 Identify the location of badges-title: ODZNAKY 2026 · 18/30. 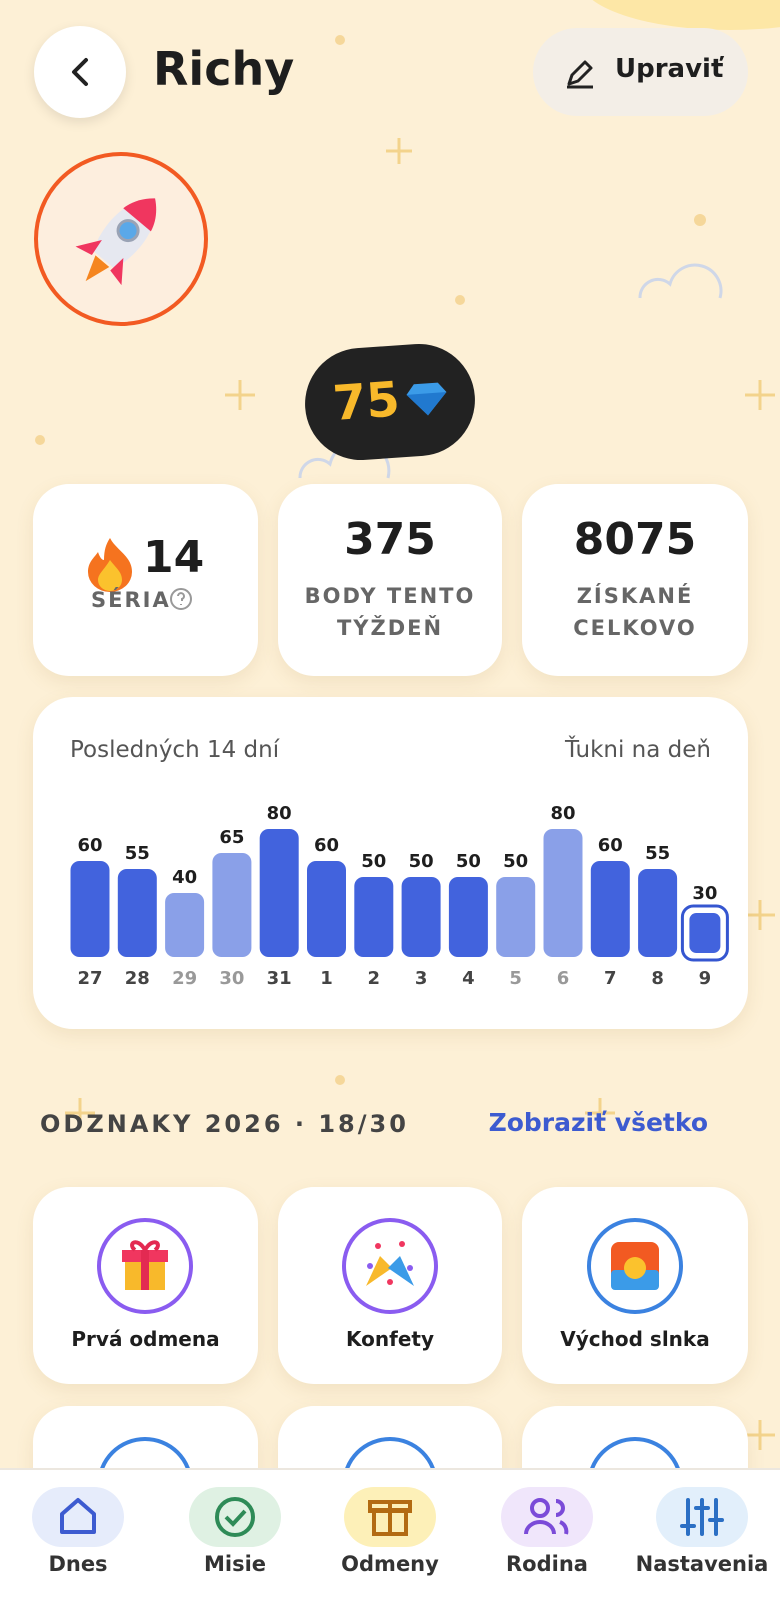
(224, 1124).